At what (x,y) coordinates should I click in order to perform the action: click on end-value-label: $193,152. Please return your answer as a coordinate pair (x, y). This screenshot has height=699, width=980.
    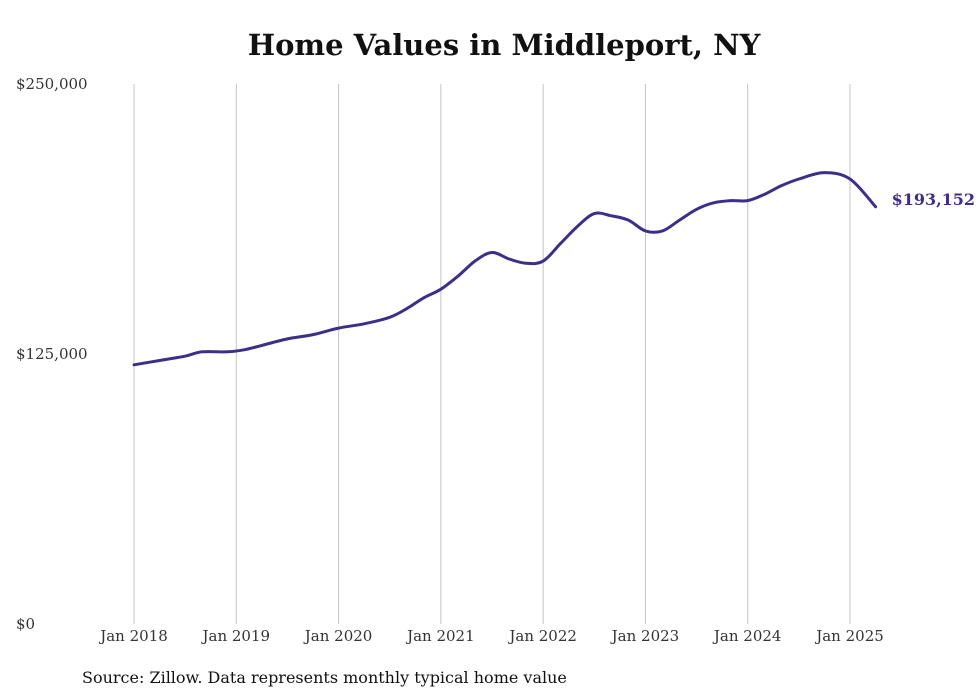
    Looking at the image, I should click on (934, 199).